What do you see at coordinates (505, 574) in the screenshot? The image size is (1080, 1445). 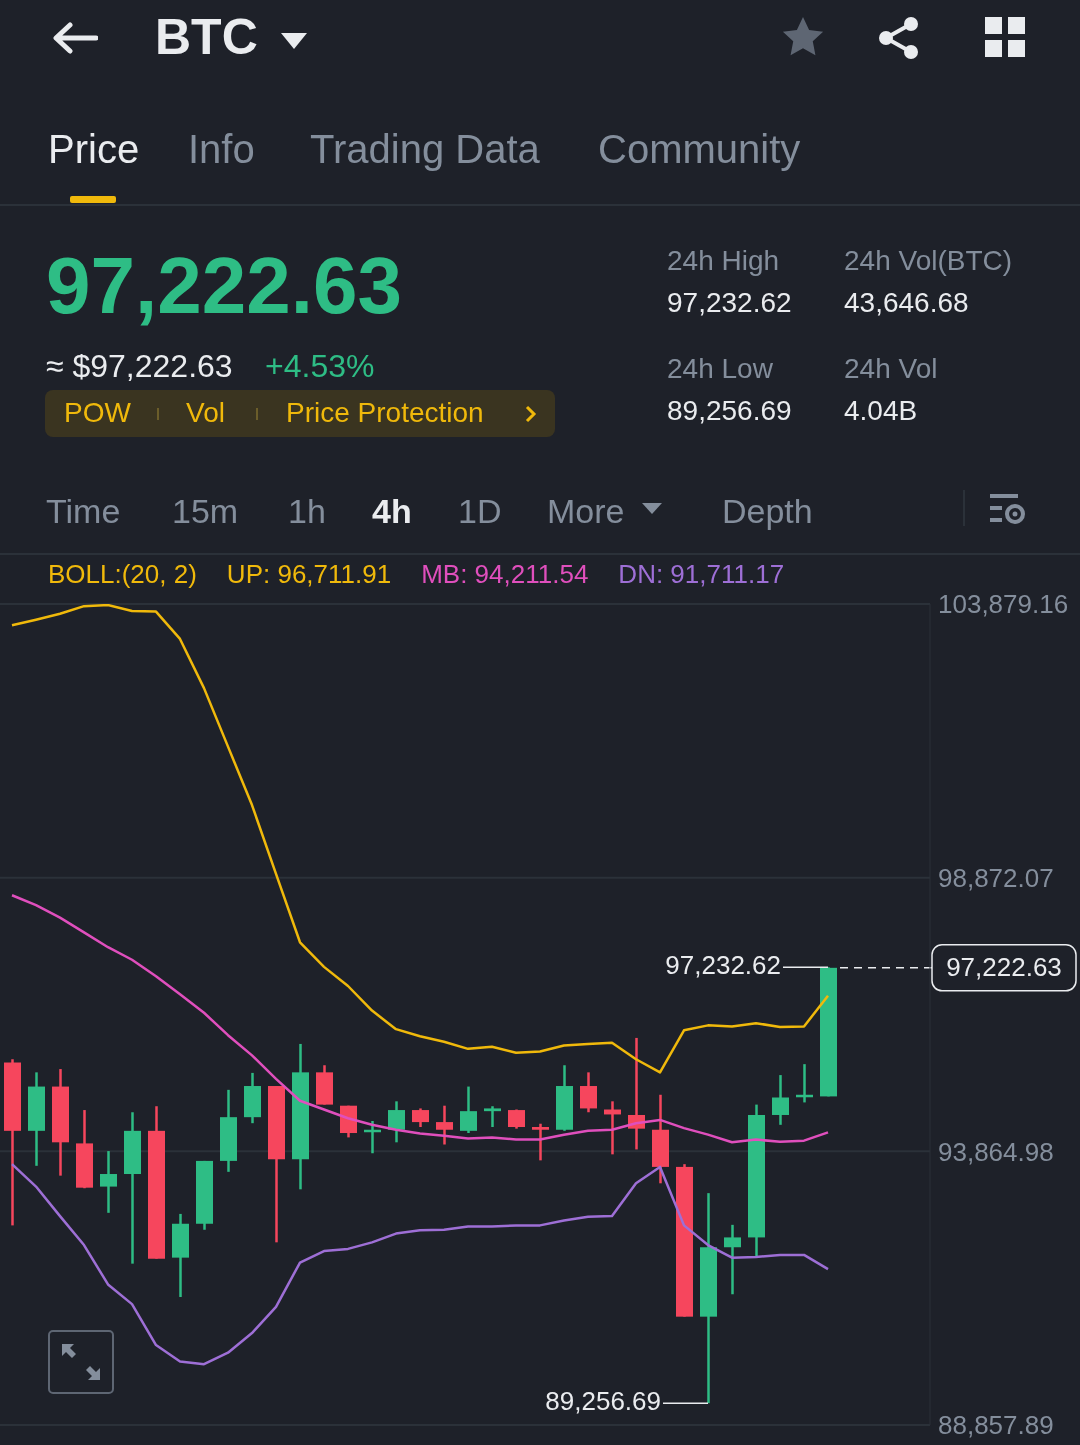 I see `text: MB: 94,211.54` at bounding box center [505, 574].